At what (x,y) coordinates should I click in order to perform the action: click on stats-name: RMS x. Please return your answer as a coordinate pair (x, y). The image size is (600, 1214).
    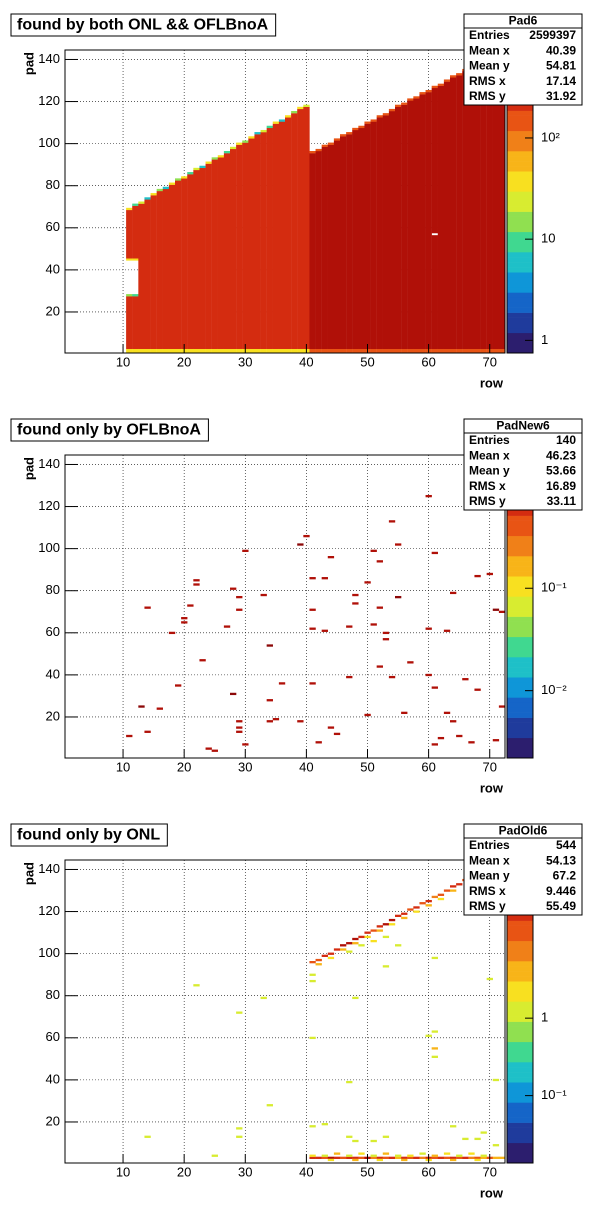
    Looking at the image, I should click on (487, 486).